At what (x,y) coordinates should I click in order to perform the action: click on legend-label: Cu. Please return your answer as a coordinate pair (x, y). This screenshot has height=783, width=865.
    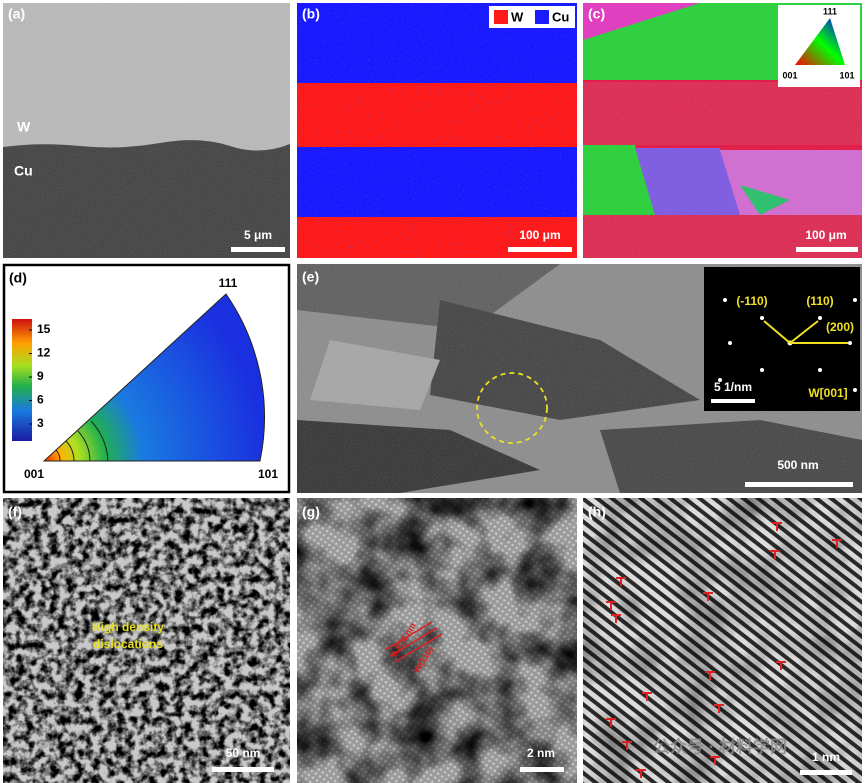
    Looking at the image, I should click on (560, 16).